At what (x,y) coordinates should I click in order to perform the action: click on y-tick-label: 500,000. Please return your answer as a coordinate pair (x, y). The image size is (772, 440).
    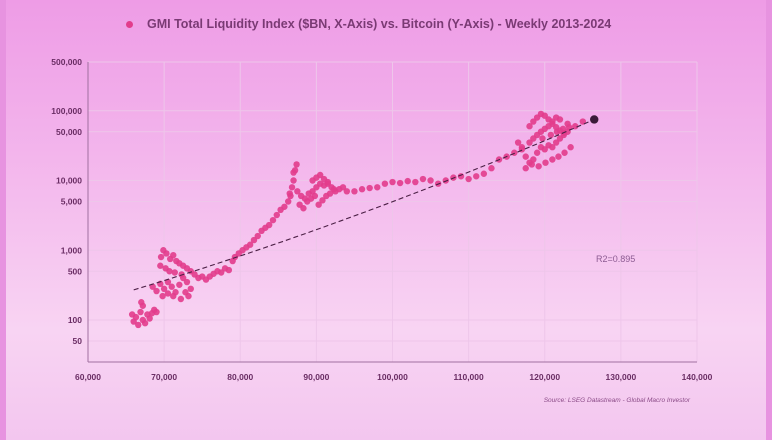
    Looking at the image, I should click on (66, 62).